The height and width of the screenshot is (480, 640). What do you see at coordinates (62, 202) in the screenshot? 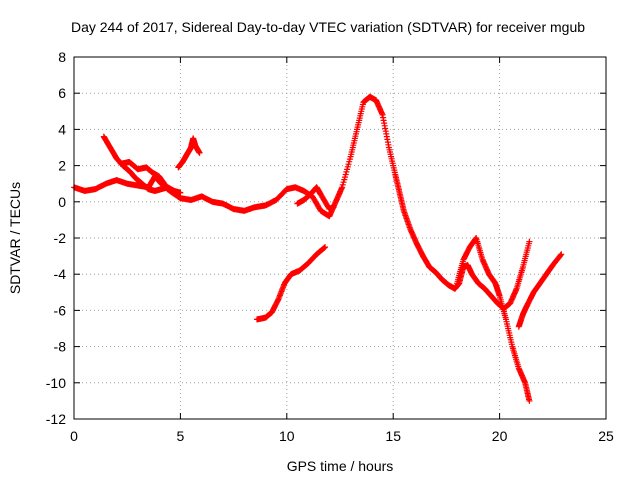
I see `y-tick-label: 0` at bounding box center [62, 202].